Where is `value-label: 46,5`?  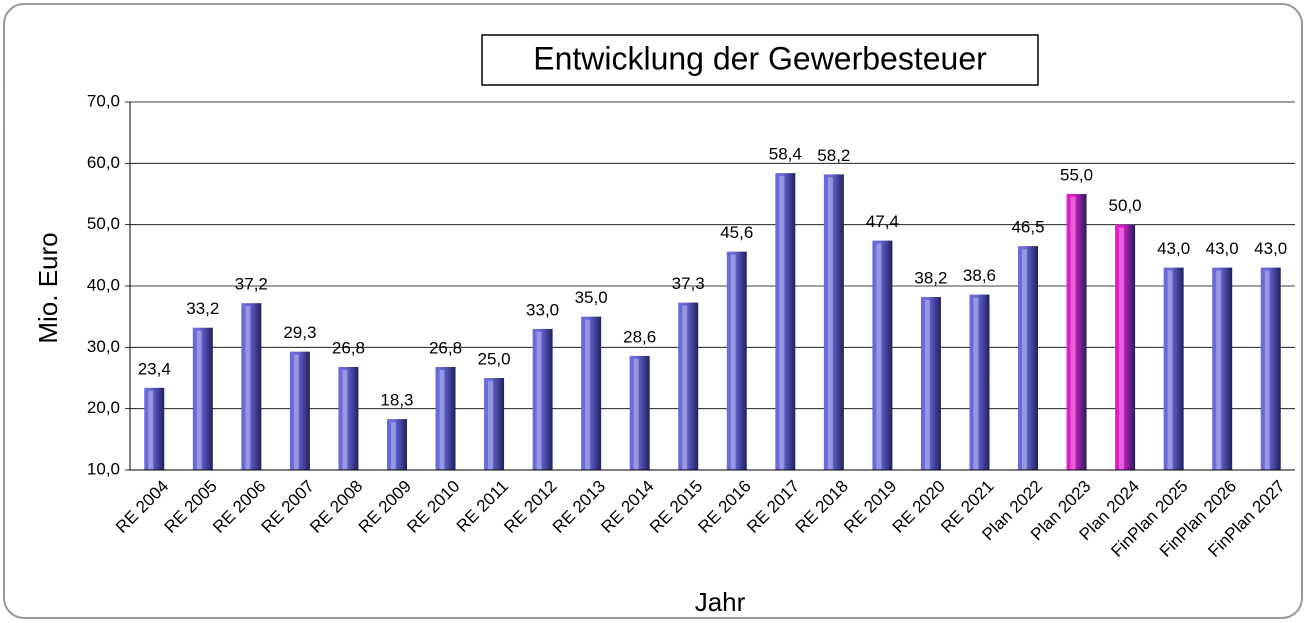 value-label: 46,5 is located at coordinates (1027, 227).